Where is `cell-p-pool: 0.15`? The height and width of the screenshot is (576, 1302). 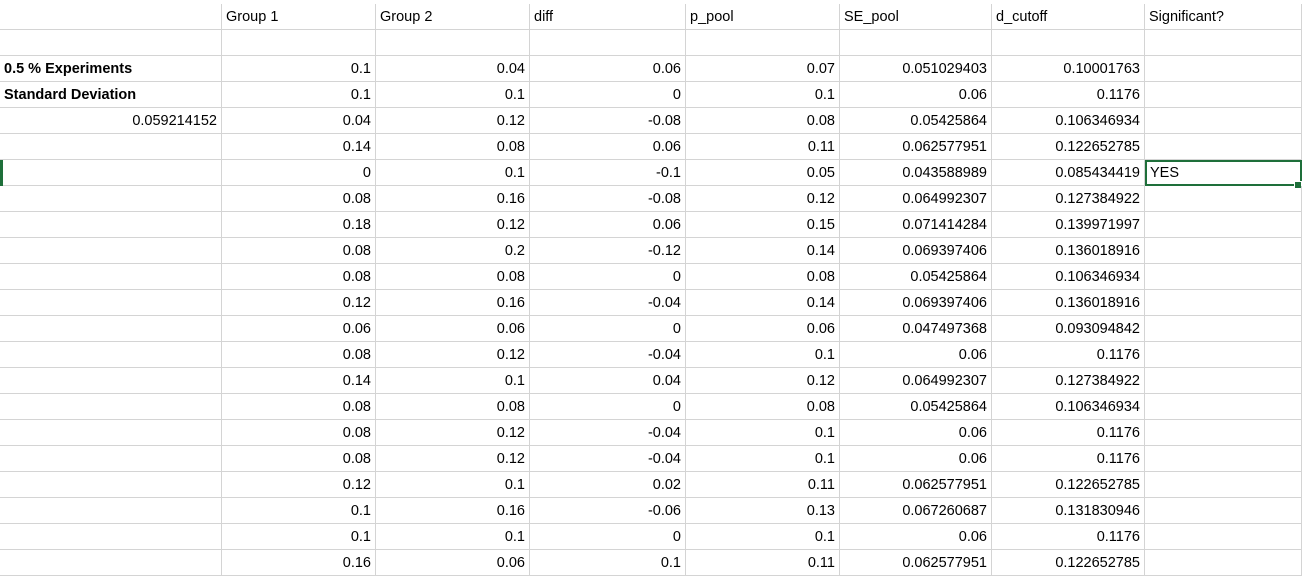 cell-p-pool: 0.15 is located at coordinates (763, 225).